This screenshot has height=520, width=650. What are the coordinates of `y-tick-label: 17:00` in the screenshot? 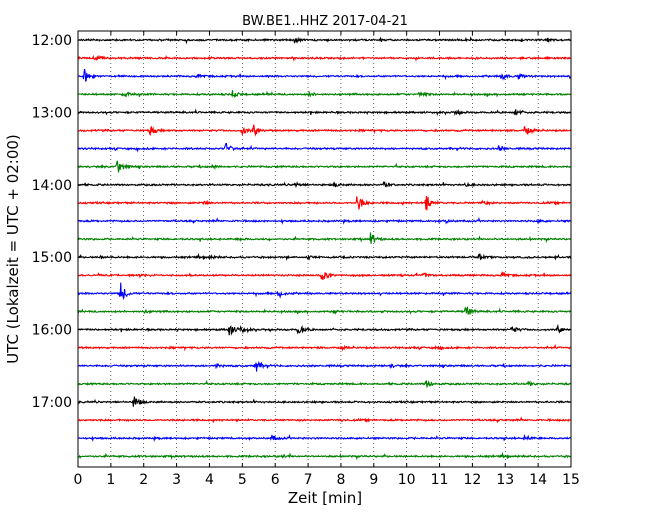 It's located at (52, 403).